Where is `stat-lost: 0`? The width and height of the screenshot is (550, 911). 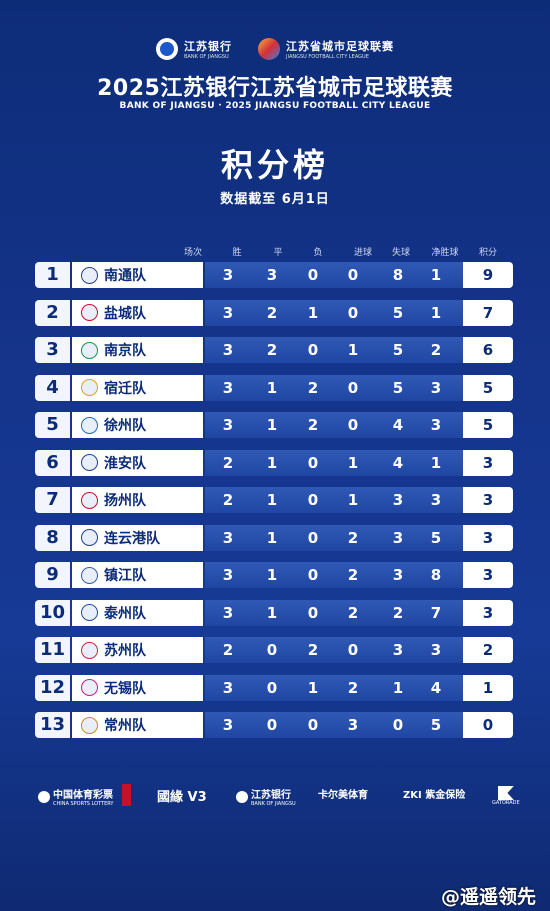
stat-lost: 0 is located at coordinates (353, 387).